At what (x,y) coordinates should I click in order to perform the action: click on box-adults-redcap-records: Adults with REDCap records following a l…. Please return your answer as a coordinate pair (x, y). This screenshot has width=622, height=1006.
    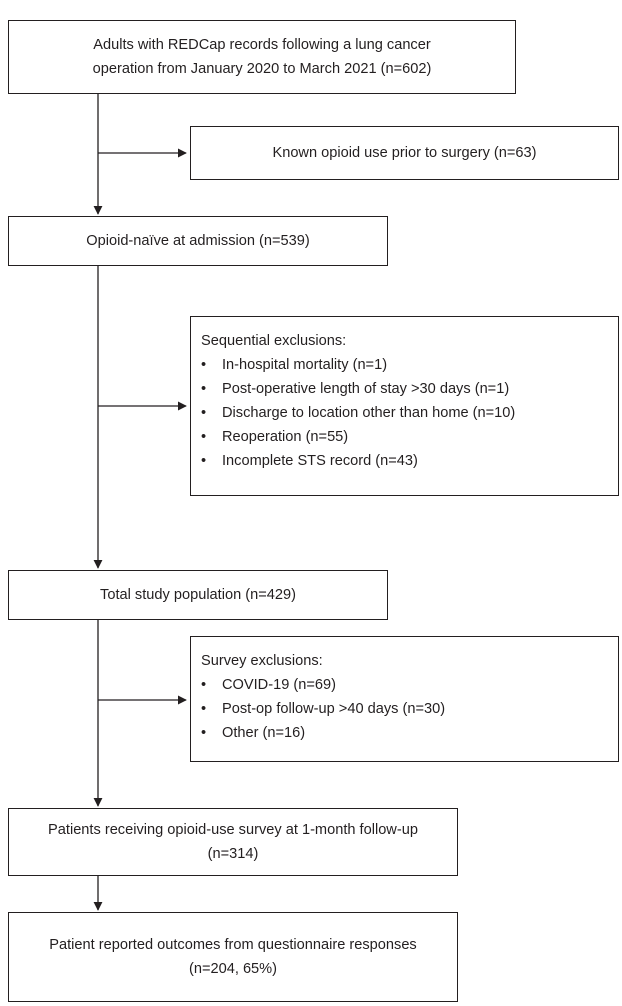
    Looking at the image, I should click on (262, 57).